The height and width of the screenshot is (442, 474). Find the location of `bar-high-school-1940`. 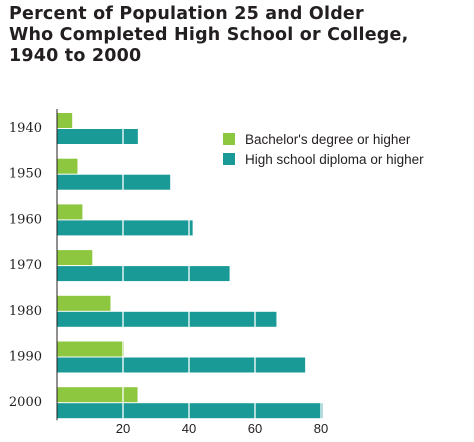

bar-high-school-1940 is located at coordinates (97, 136).